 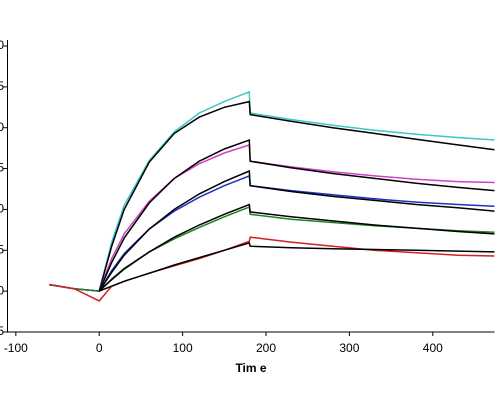 I want to click on x-tick-label: 0, so click(x=99, y=348).